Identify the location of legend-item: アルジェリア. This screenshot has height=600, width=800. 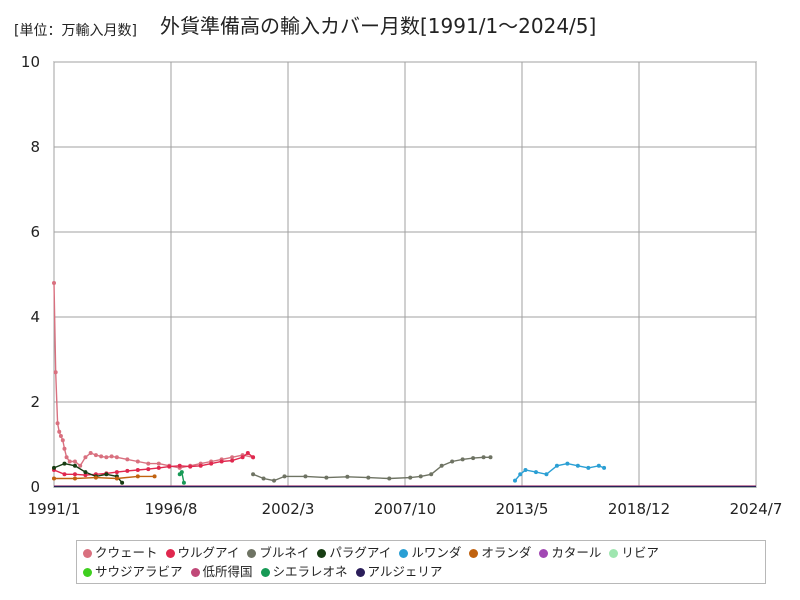
(399, 571).